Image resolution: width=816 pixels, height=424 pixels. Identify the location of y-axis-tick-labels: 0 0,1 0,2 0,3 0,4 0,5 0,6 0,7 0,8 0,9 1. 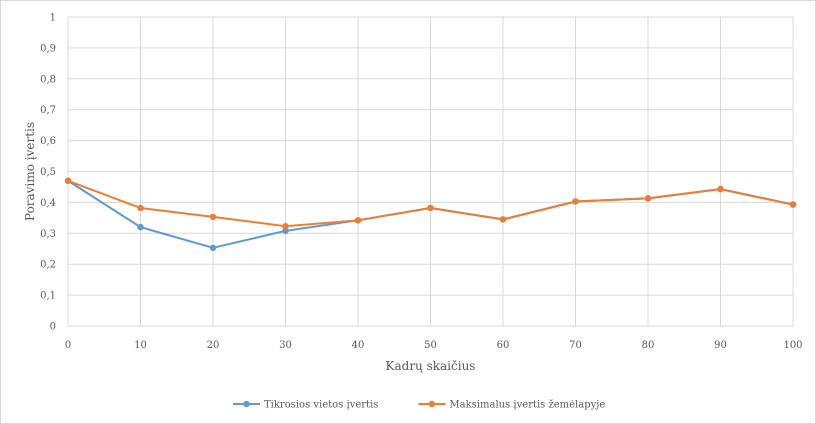
(48, 173).